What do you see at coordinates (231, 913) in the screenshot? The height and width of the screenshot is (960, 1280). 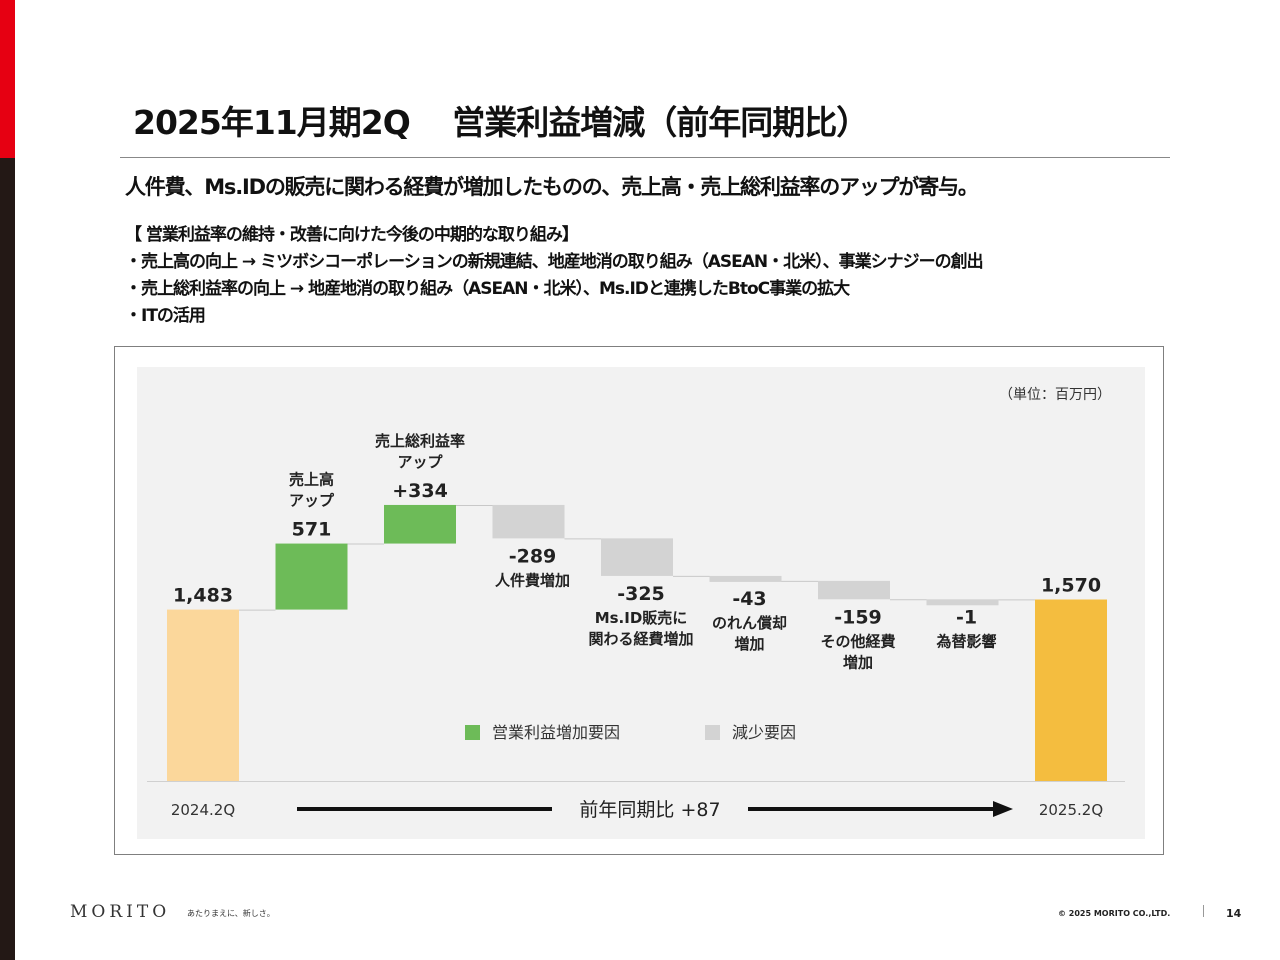 I see `company-tagline: あたりまえに、新しさ。` at bounding box center [231, 913].